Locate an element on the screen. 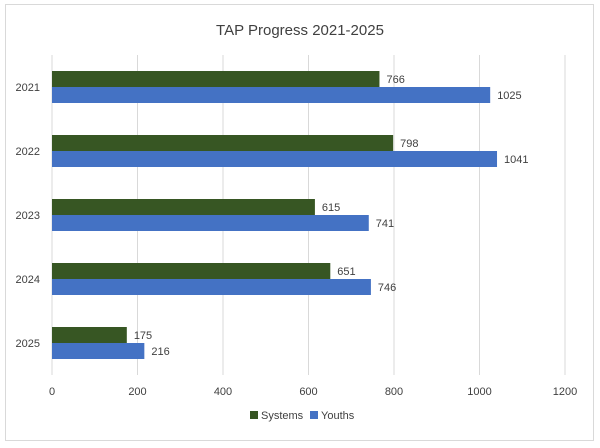  chart-title: TAP Progress 2021-2025 is located at coordinates (300, 30).